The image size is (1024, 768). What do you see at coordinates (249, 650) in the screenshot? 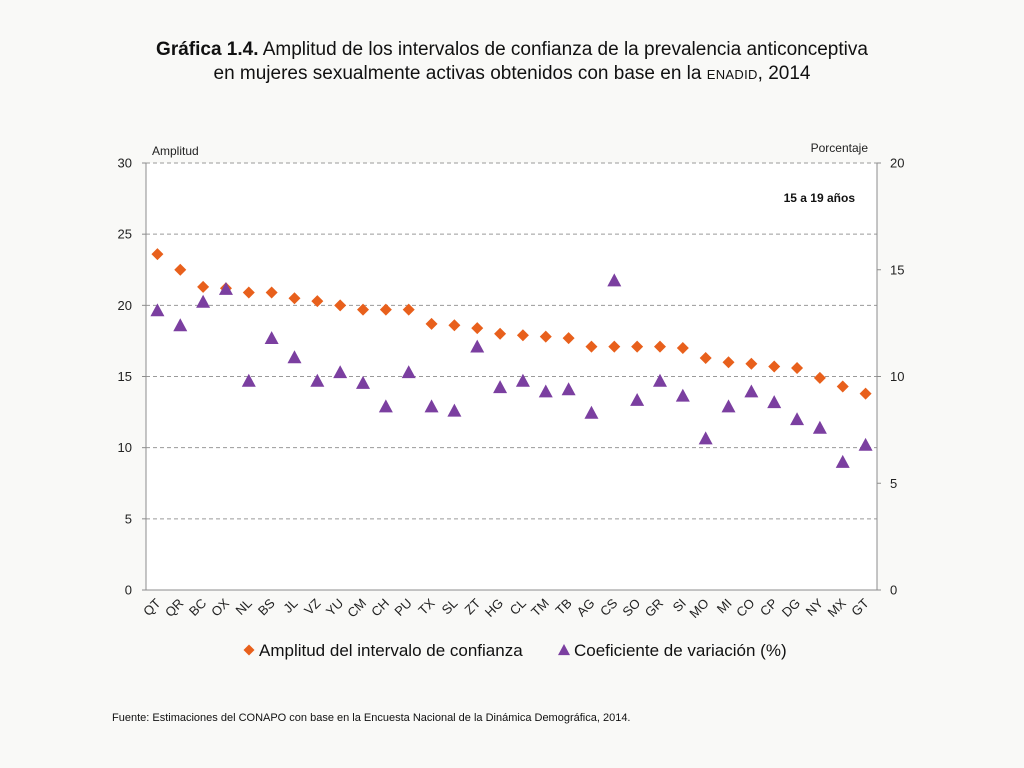
I see `legend-marker-amplitud` at bounding box center [249, 650].